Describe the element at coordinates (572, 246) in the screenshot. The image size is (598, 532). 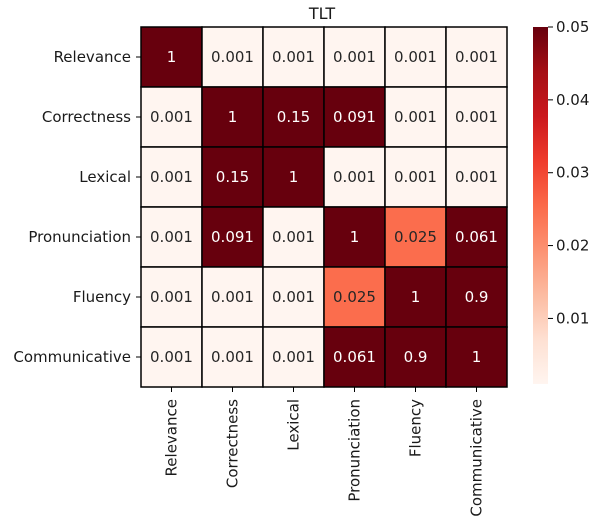
I see `colorbar-tick-label: 0.02` at that location.